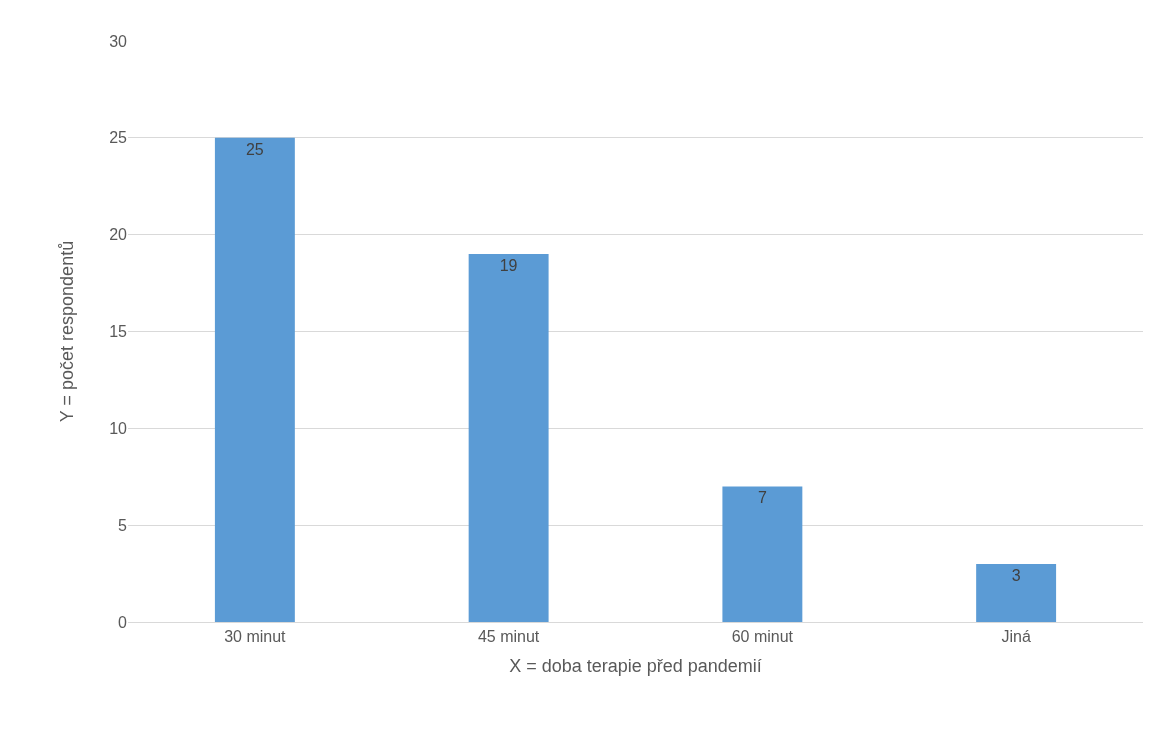 Image resolution: width=1162 pixels, height=732 pixels. What do you see at coordinates (123, 622) in the screenshot?
I see `y-tick-label: 0` at bounding box center [123, 622].